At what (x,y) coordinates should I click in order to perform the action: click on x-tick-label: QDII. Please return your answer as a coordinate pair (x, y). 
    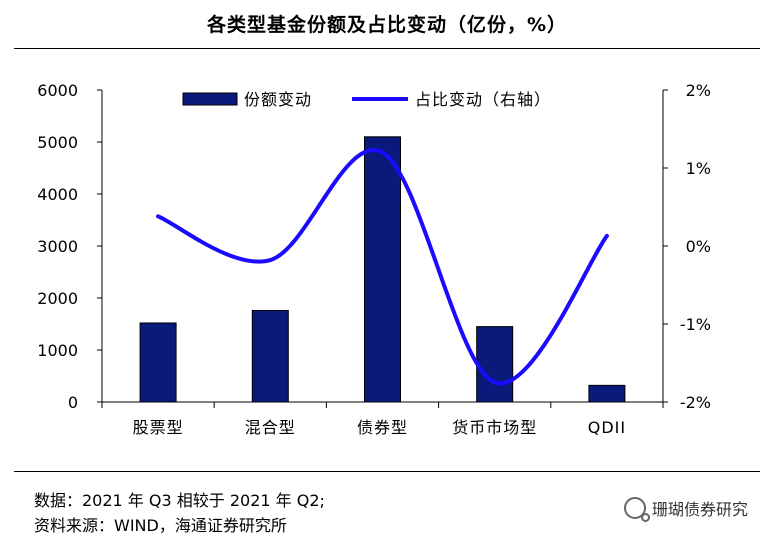
    Looking at the image, I should click on (607, 427).